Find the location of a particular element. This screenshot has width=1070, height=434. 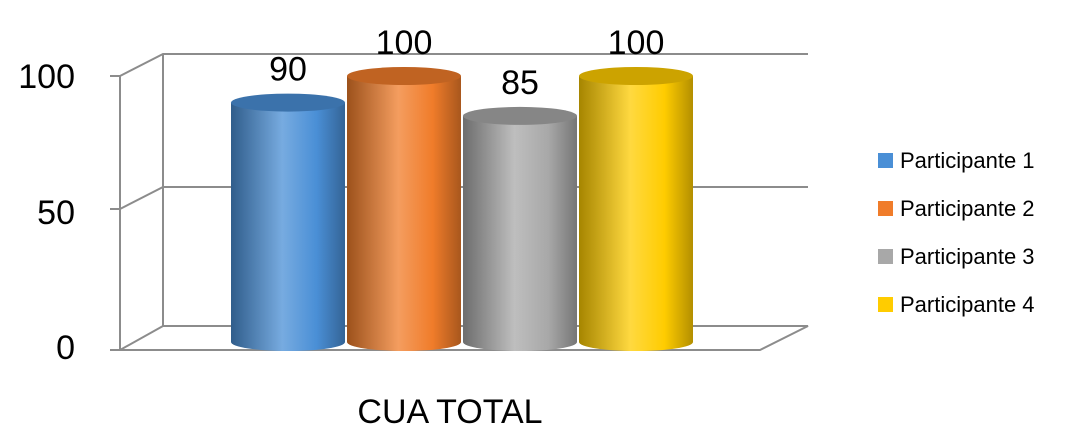

gridline is located at coordinates (463, 65).